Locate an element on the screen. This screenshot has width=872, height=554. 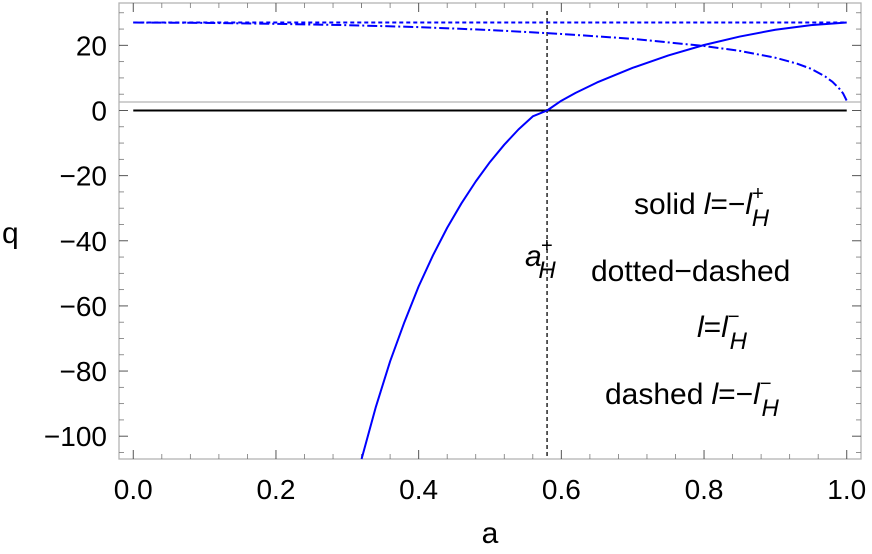
legend-dotted-dashed-title: dotted−dashed is located at coordinates (690, 271).